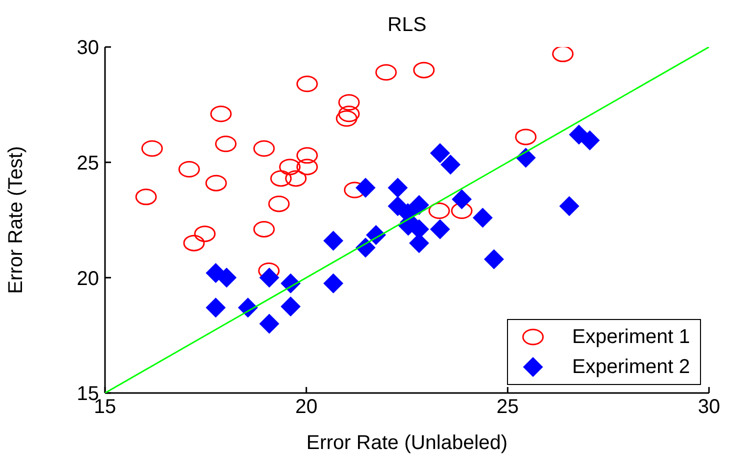  I want to click on x-axis-title: Error Rate (Unlabeled), so click(407, 443).